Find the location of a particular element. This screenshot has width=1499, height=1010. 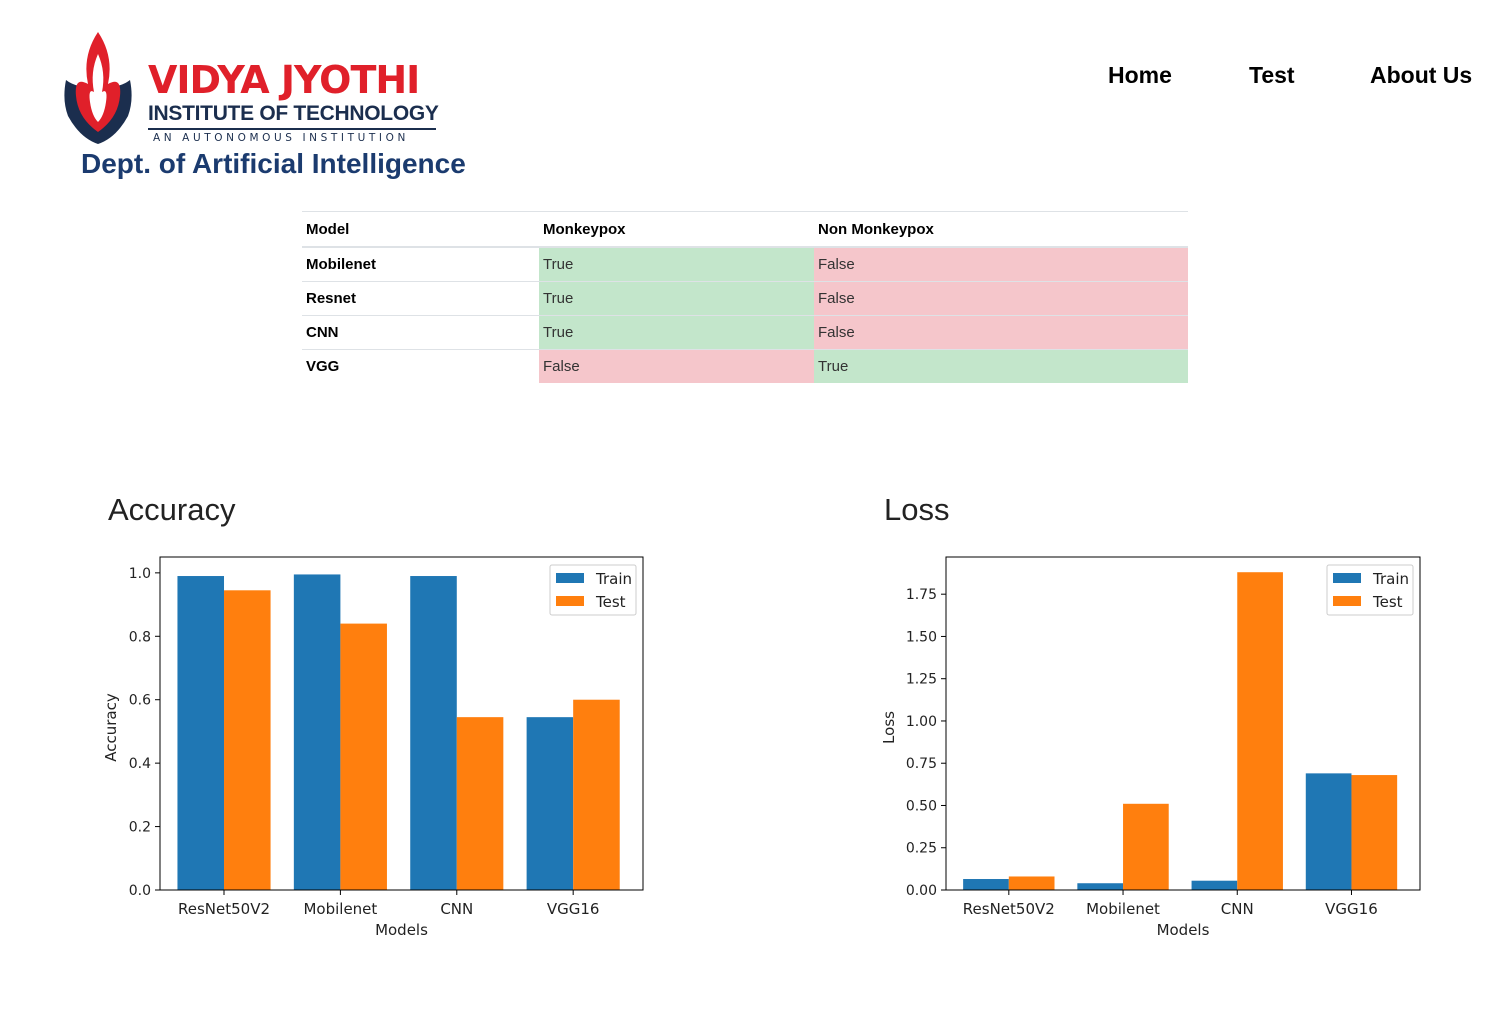

model-cell: Resnet is located at coordinates (420, 298).